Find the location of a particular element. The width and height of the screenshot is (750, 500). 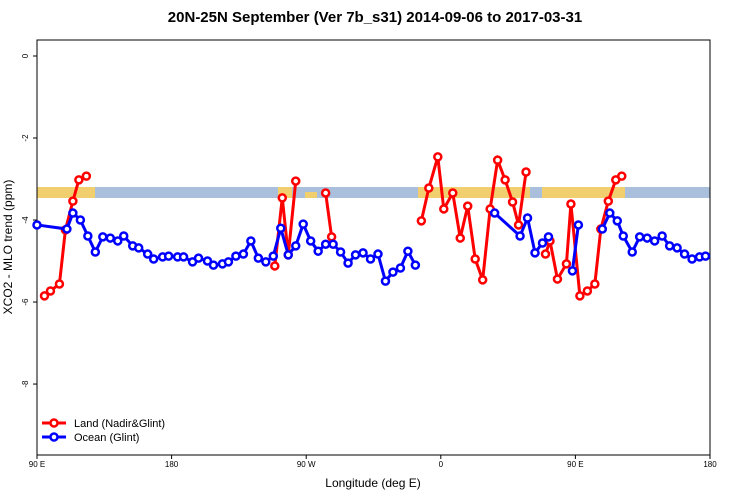

legend: Land (Nadir&Glint) Ocean (Glint) is located at coordinates (103, 431).